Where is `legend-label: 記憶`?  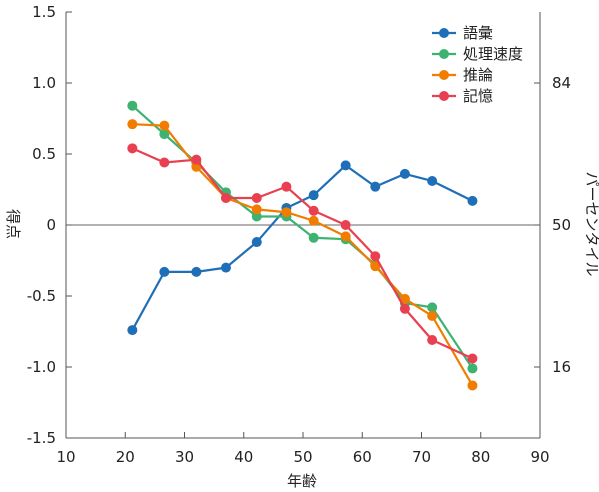
legend-label: 記憶 is located at coordinates (478, 96).